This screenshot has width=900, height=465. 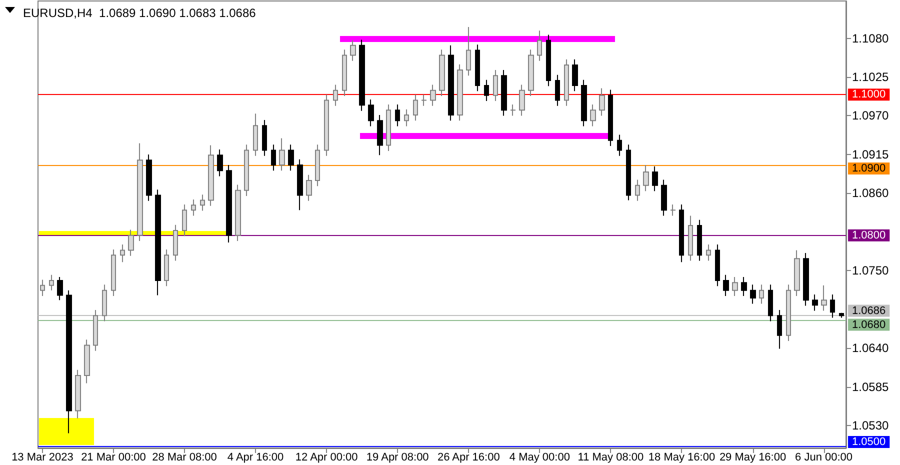 What do you see at coordinates (539, 458) in the screenshot?
I see `x-tick-label: 4 May 00:00` at bounding box center [539, 458].